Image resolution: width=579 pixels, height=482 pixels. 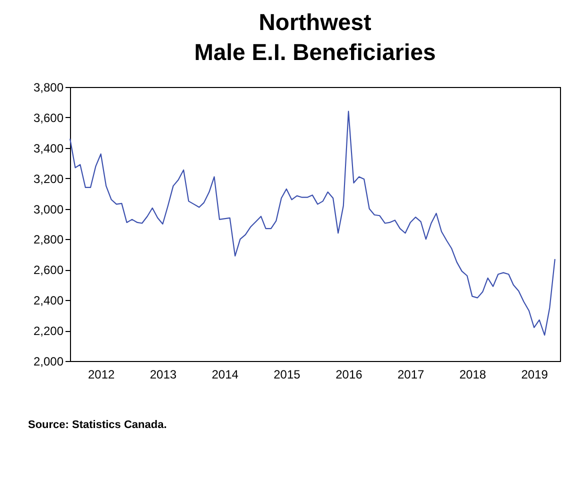 What do you see at coordinates (97, 425) in the screenshot?
I see `source-note: Source: Statistics Canada.` at bounding box center [97, 425].